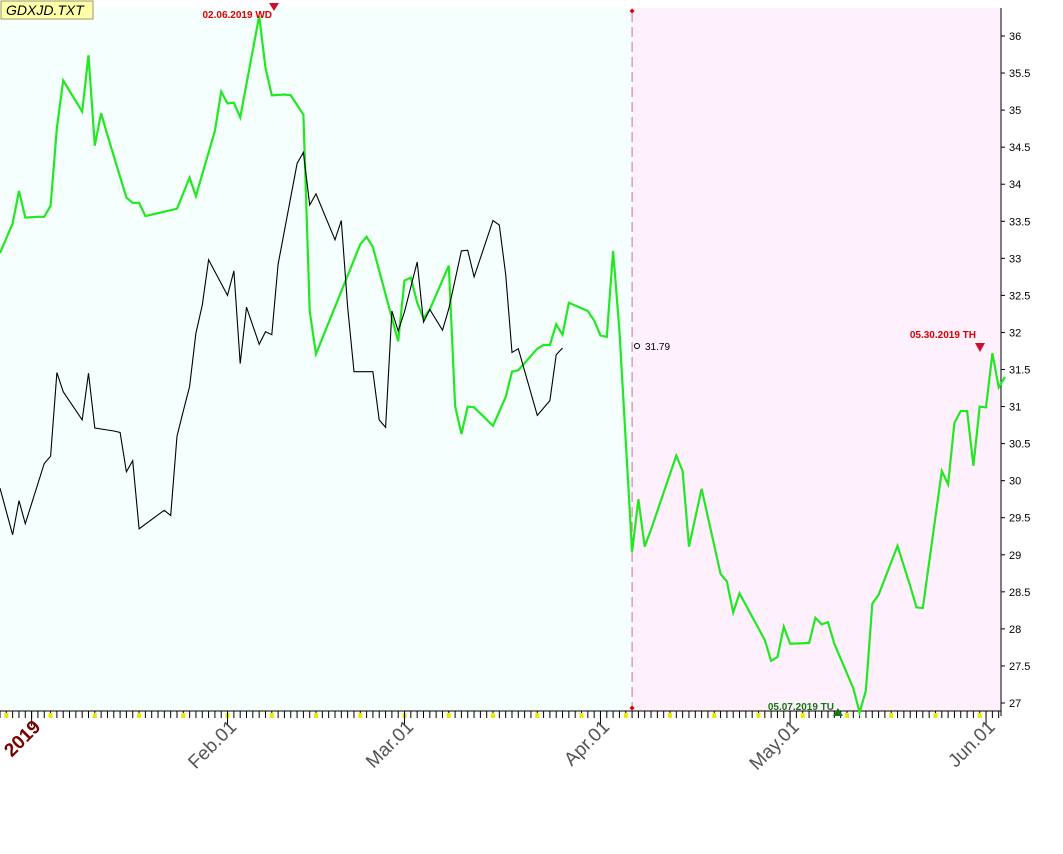  I want to click on y-tick-label: 27, so click(1015, 704).